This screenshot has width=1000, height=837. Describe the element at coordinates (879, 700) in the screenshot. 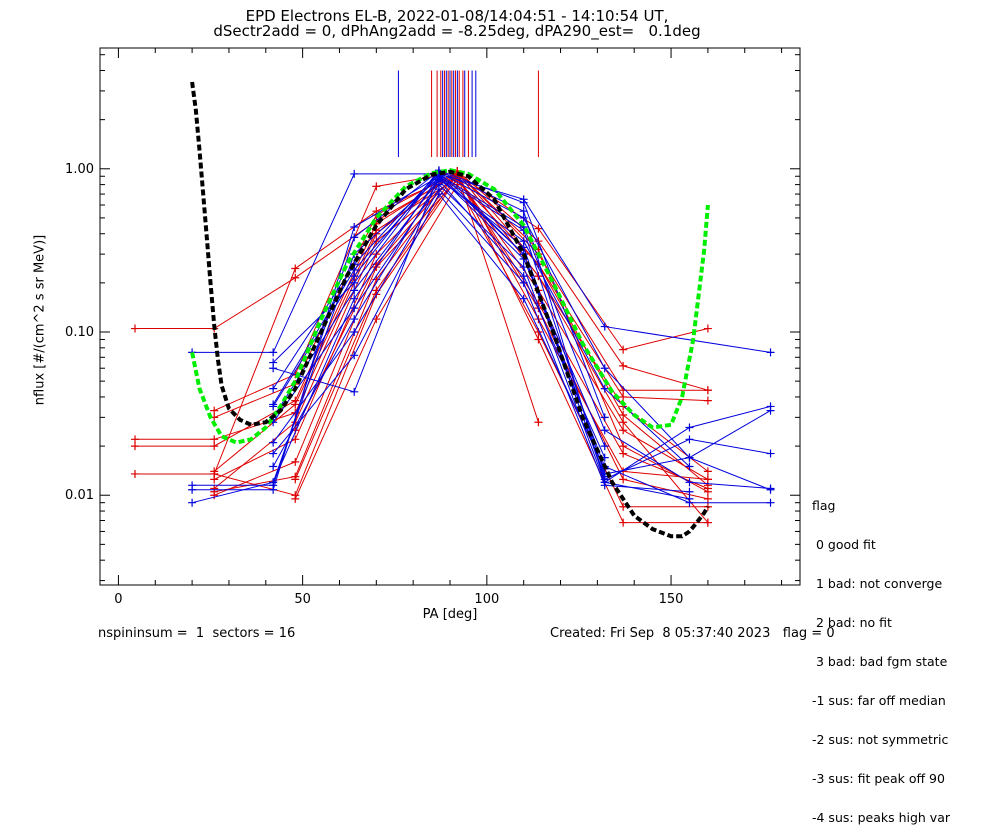

I see `legend-item-neg1: -1 sus: far off median` at that location.